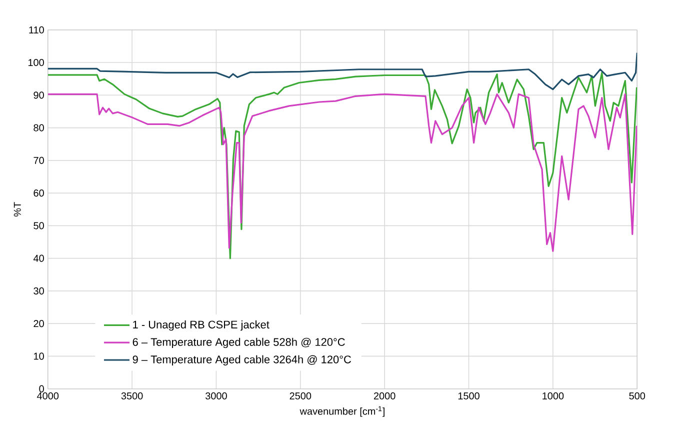  I want to click on y-tick-label: 70, so click(39, 160).